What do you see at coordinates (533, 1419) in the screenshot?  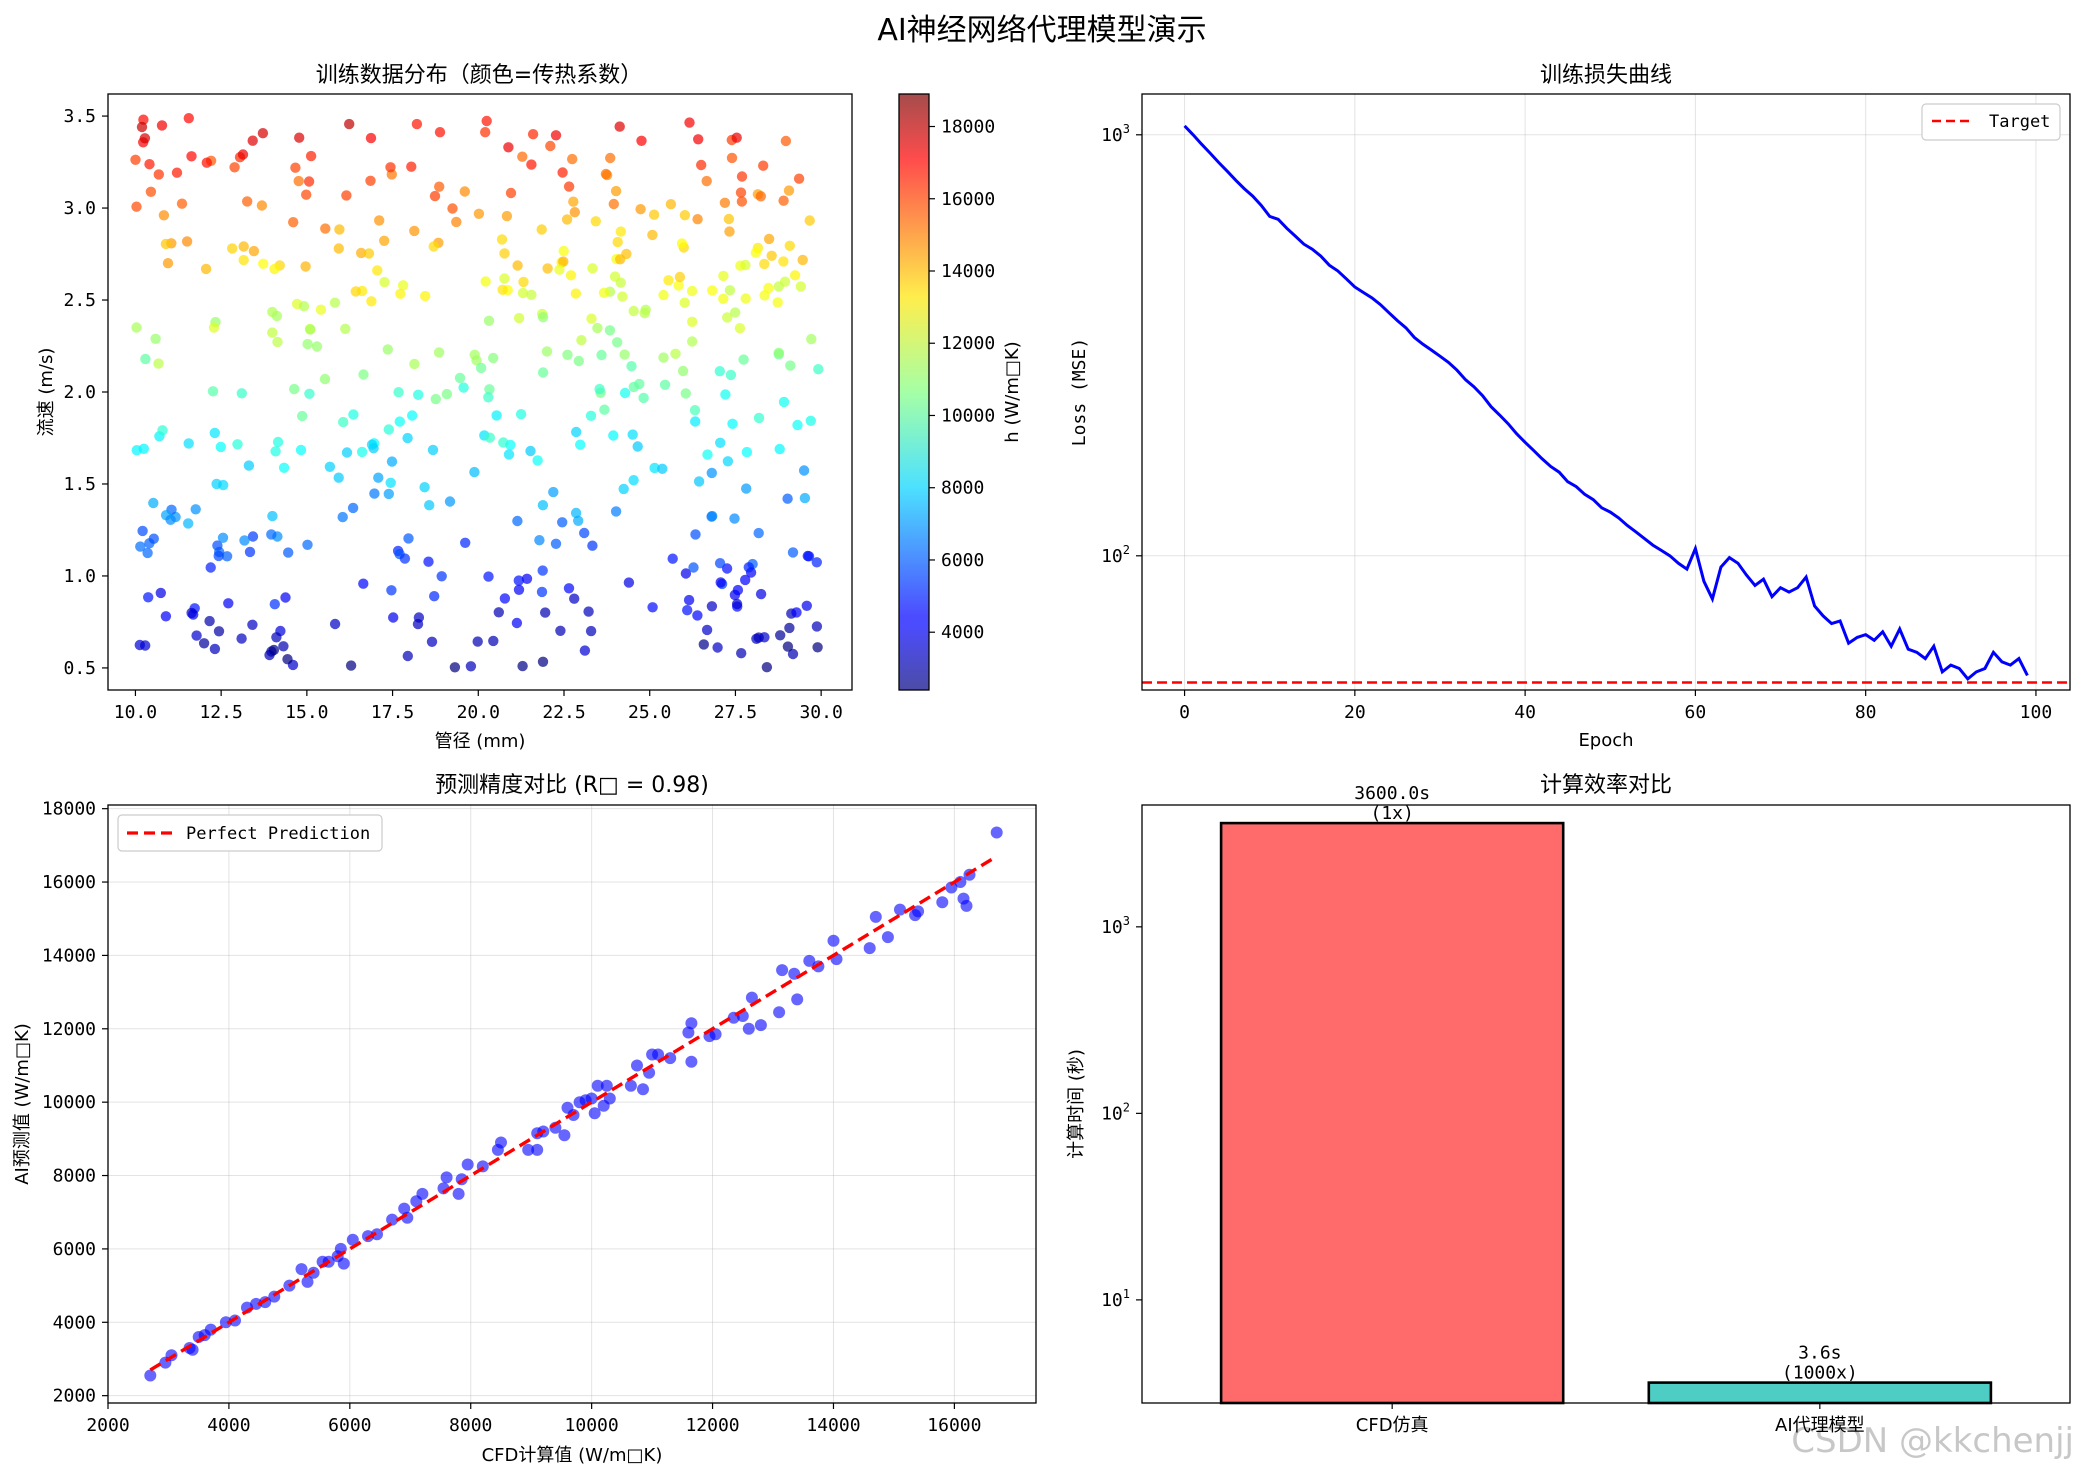 I see `p3-x-ticks: 2000 4000 6000 8000 10000 12000 14000 16000` at bounding box center [533, 1419].